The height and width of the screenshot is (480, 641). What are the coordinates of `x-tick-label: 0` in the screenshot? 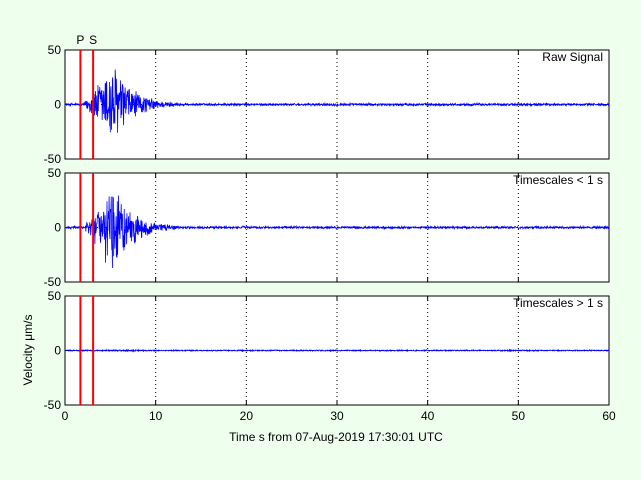 It's located at (65, 416).